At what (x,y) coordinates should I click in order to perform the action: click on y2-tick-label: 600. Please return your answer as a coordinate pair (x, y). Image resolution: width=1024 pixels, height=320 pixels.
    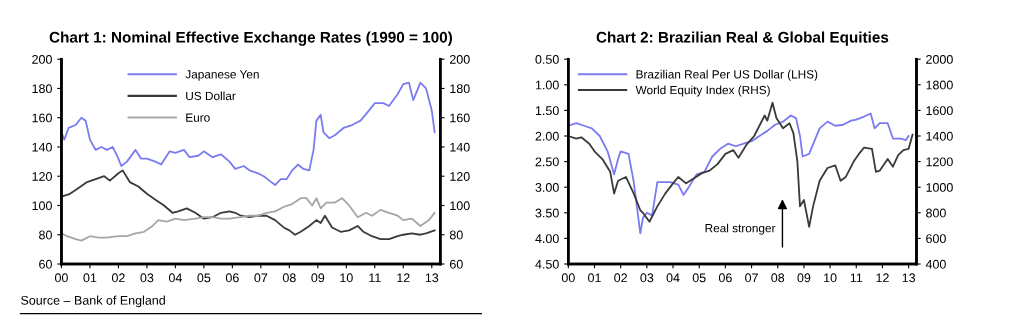
    Looking at the image, I should click on (936, 239).